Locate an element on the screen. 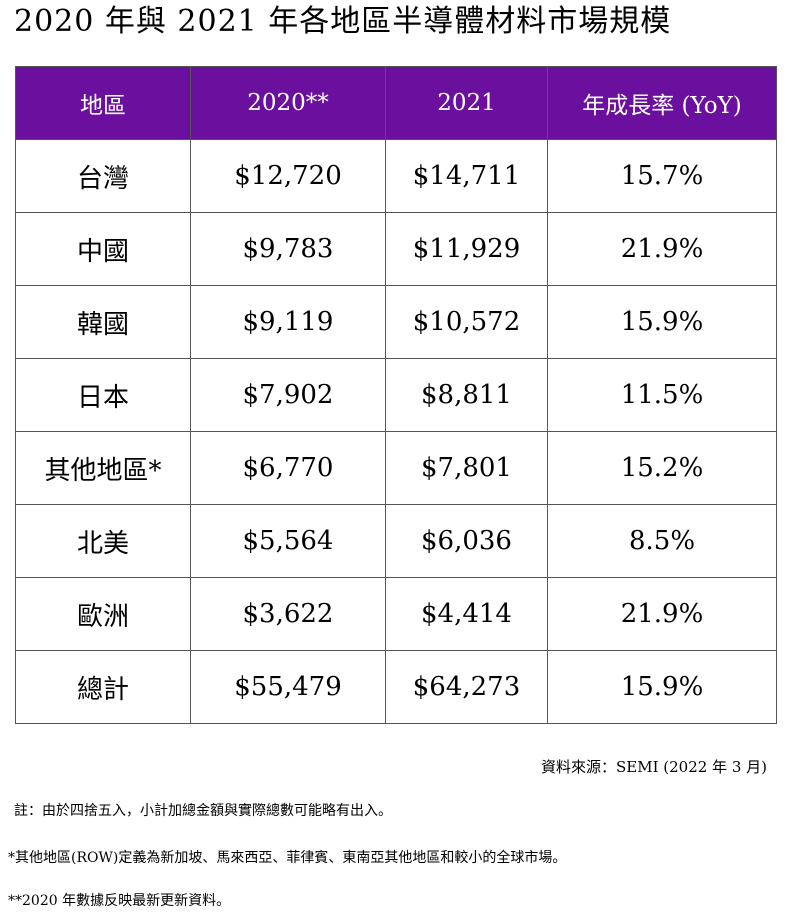 The image size is (799, 918). table-row: 日本 $7,902 $8,811 11.5% is located at coordinates (396, 395).